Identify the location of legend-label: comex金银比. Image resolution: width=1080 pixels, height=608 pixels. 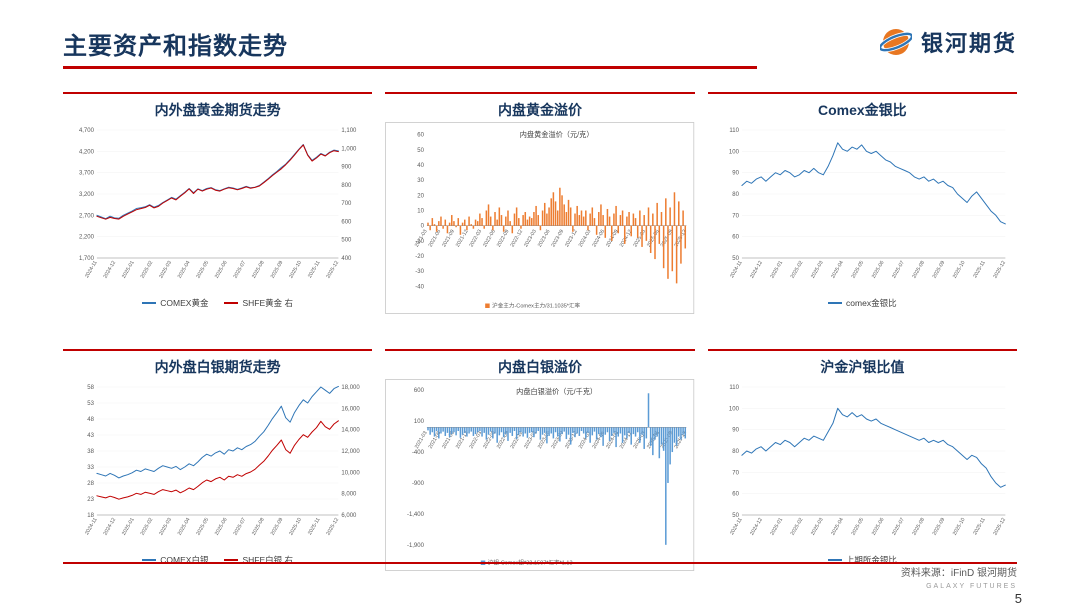
(871, 303).